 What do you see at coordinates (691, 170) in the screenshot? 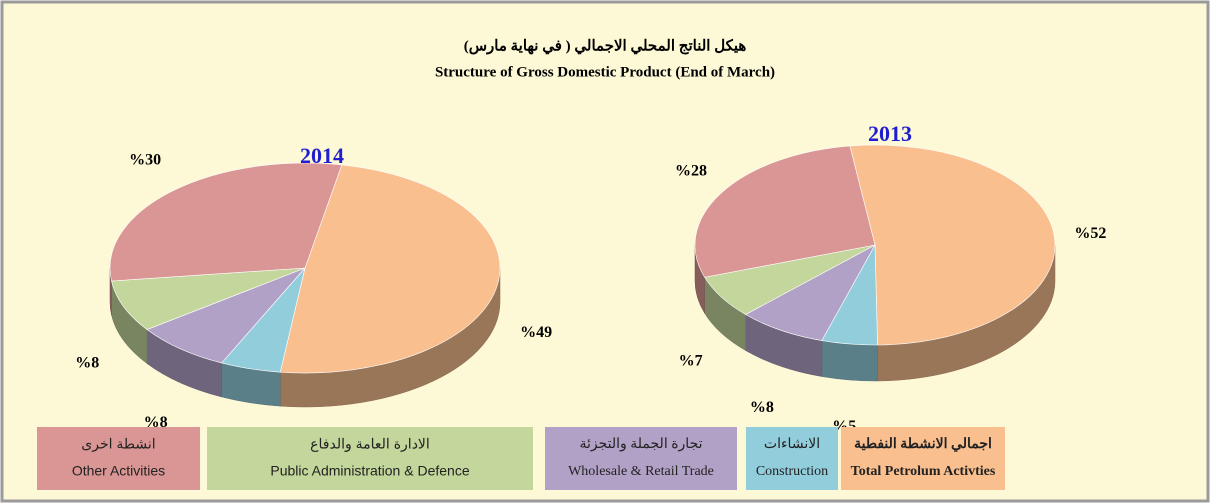
I see `value-label: %28` at bounding box center [691, 170].